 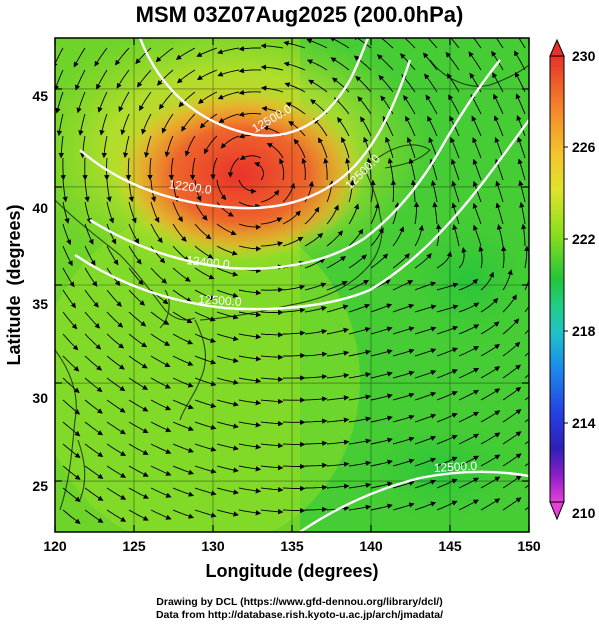 What do you see at coordinates (213, 546) in the screenshot?
I see `x-tick-label: 130` at bounding box center [213, 546].